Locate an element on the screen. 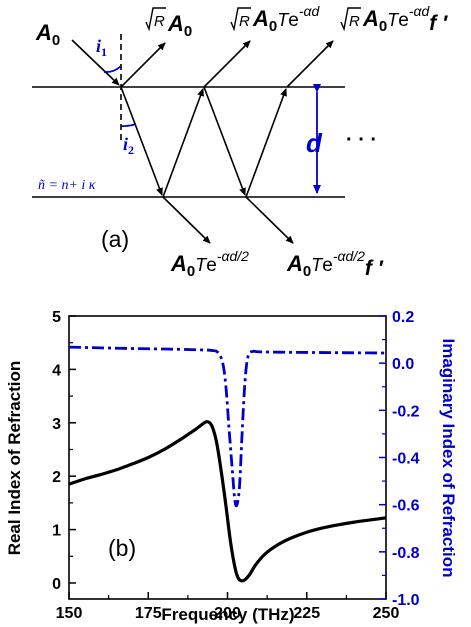 This screenshot has width=471, height=627. x-tick-label: 200 is located at coordinates (227, 613).